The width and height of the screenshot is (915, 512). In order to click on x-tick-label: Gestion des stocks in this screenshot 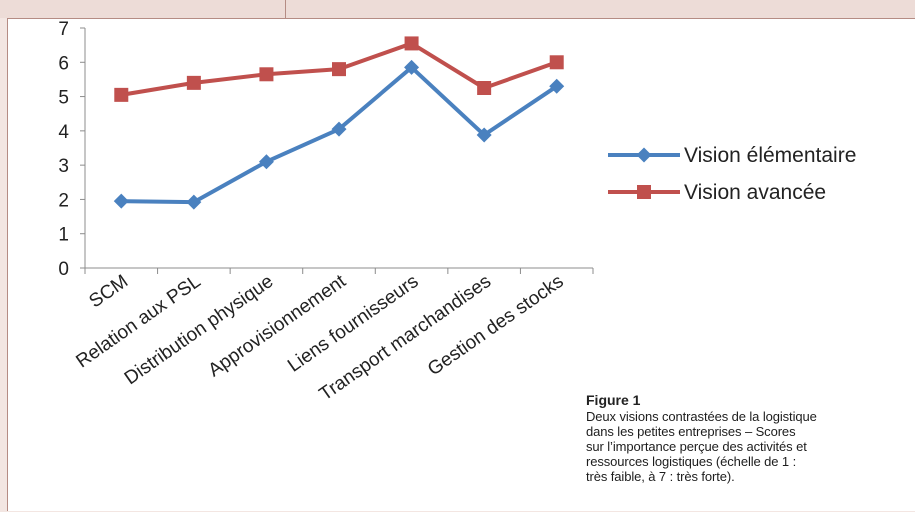, I will do `click(496, 325)`.